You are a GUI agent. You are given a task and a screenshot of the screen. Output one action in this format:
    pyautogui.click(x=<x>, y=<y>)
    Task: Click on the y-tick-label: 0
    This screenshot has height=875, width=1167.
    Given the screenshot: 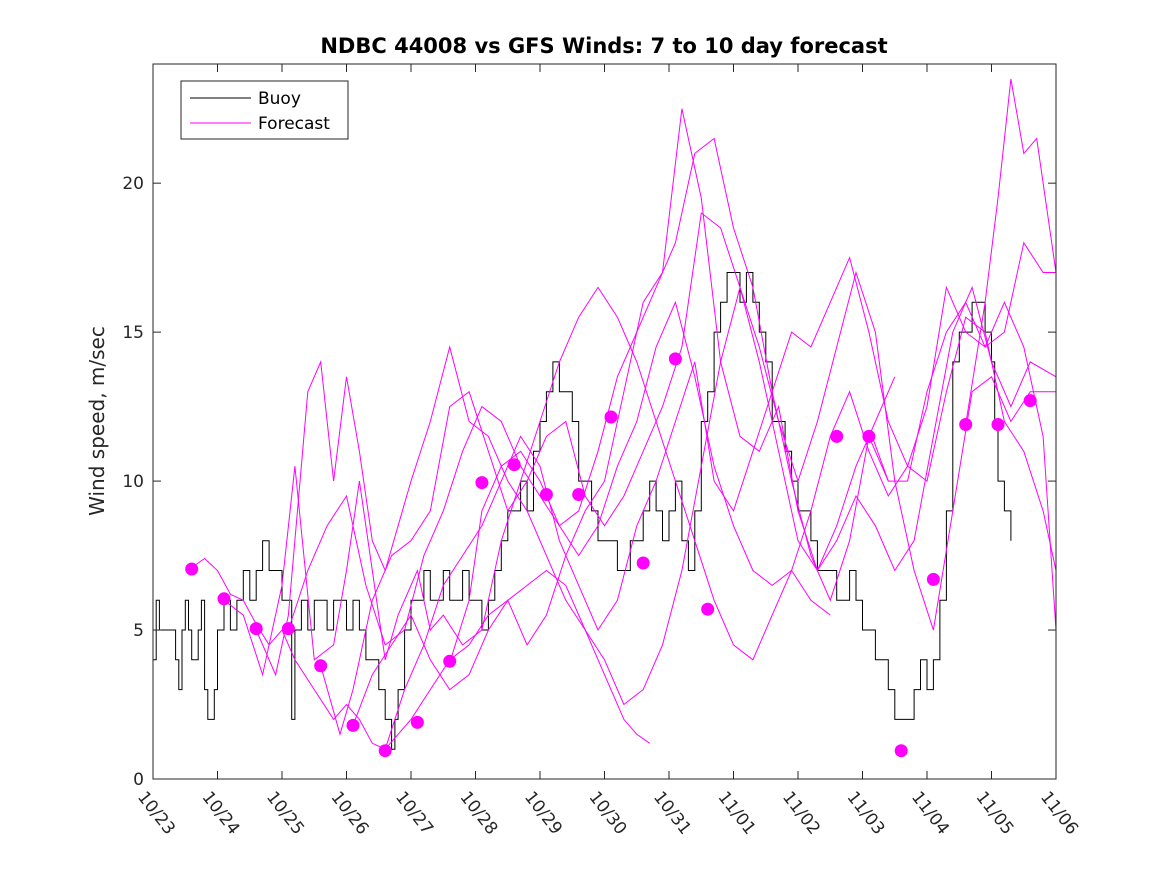 What is the action you would take?
    pyautogui.click(x=138, y=780)
    